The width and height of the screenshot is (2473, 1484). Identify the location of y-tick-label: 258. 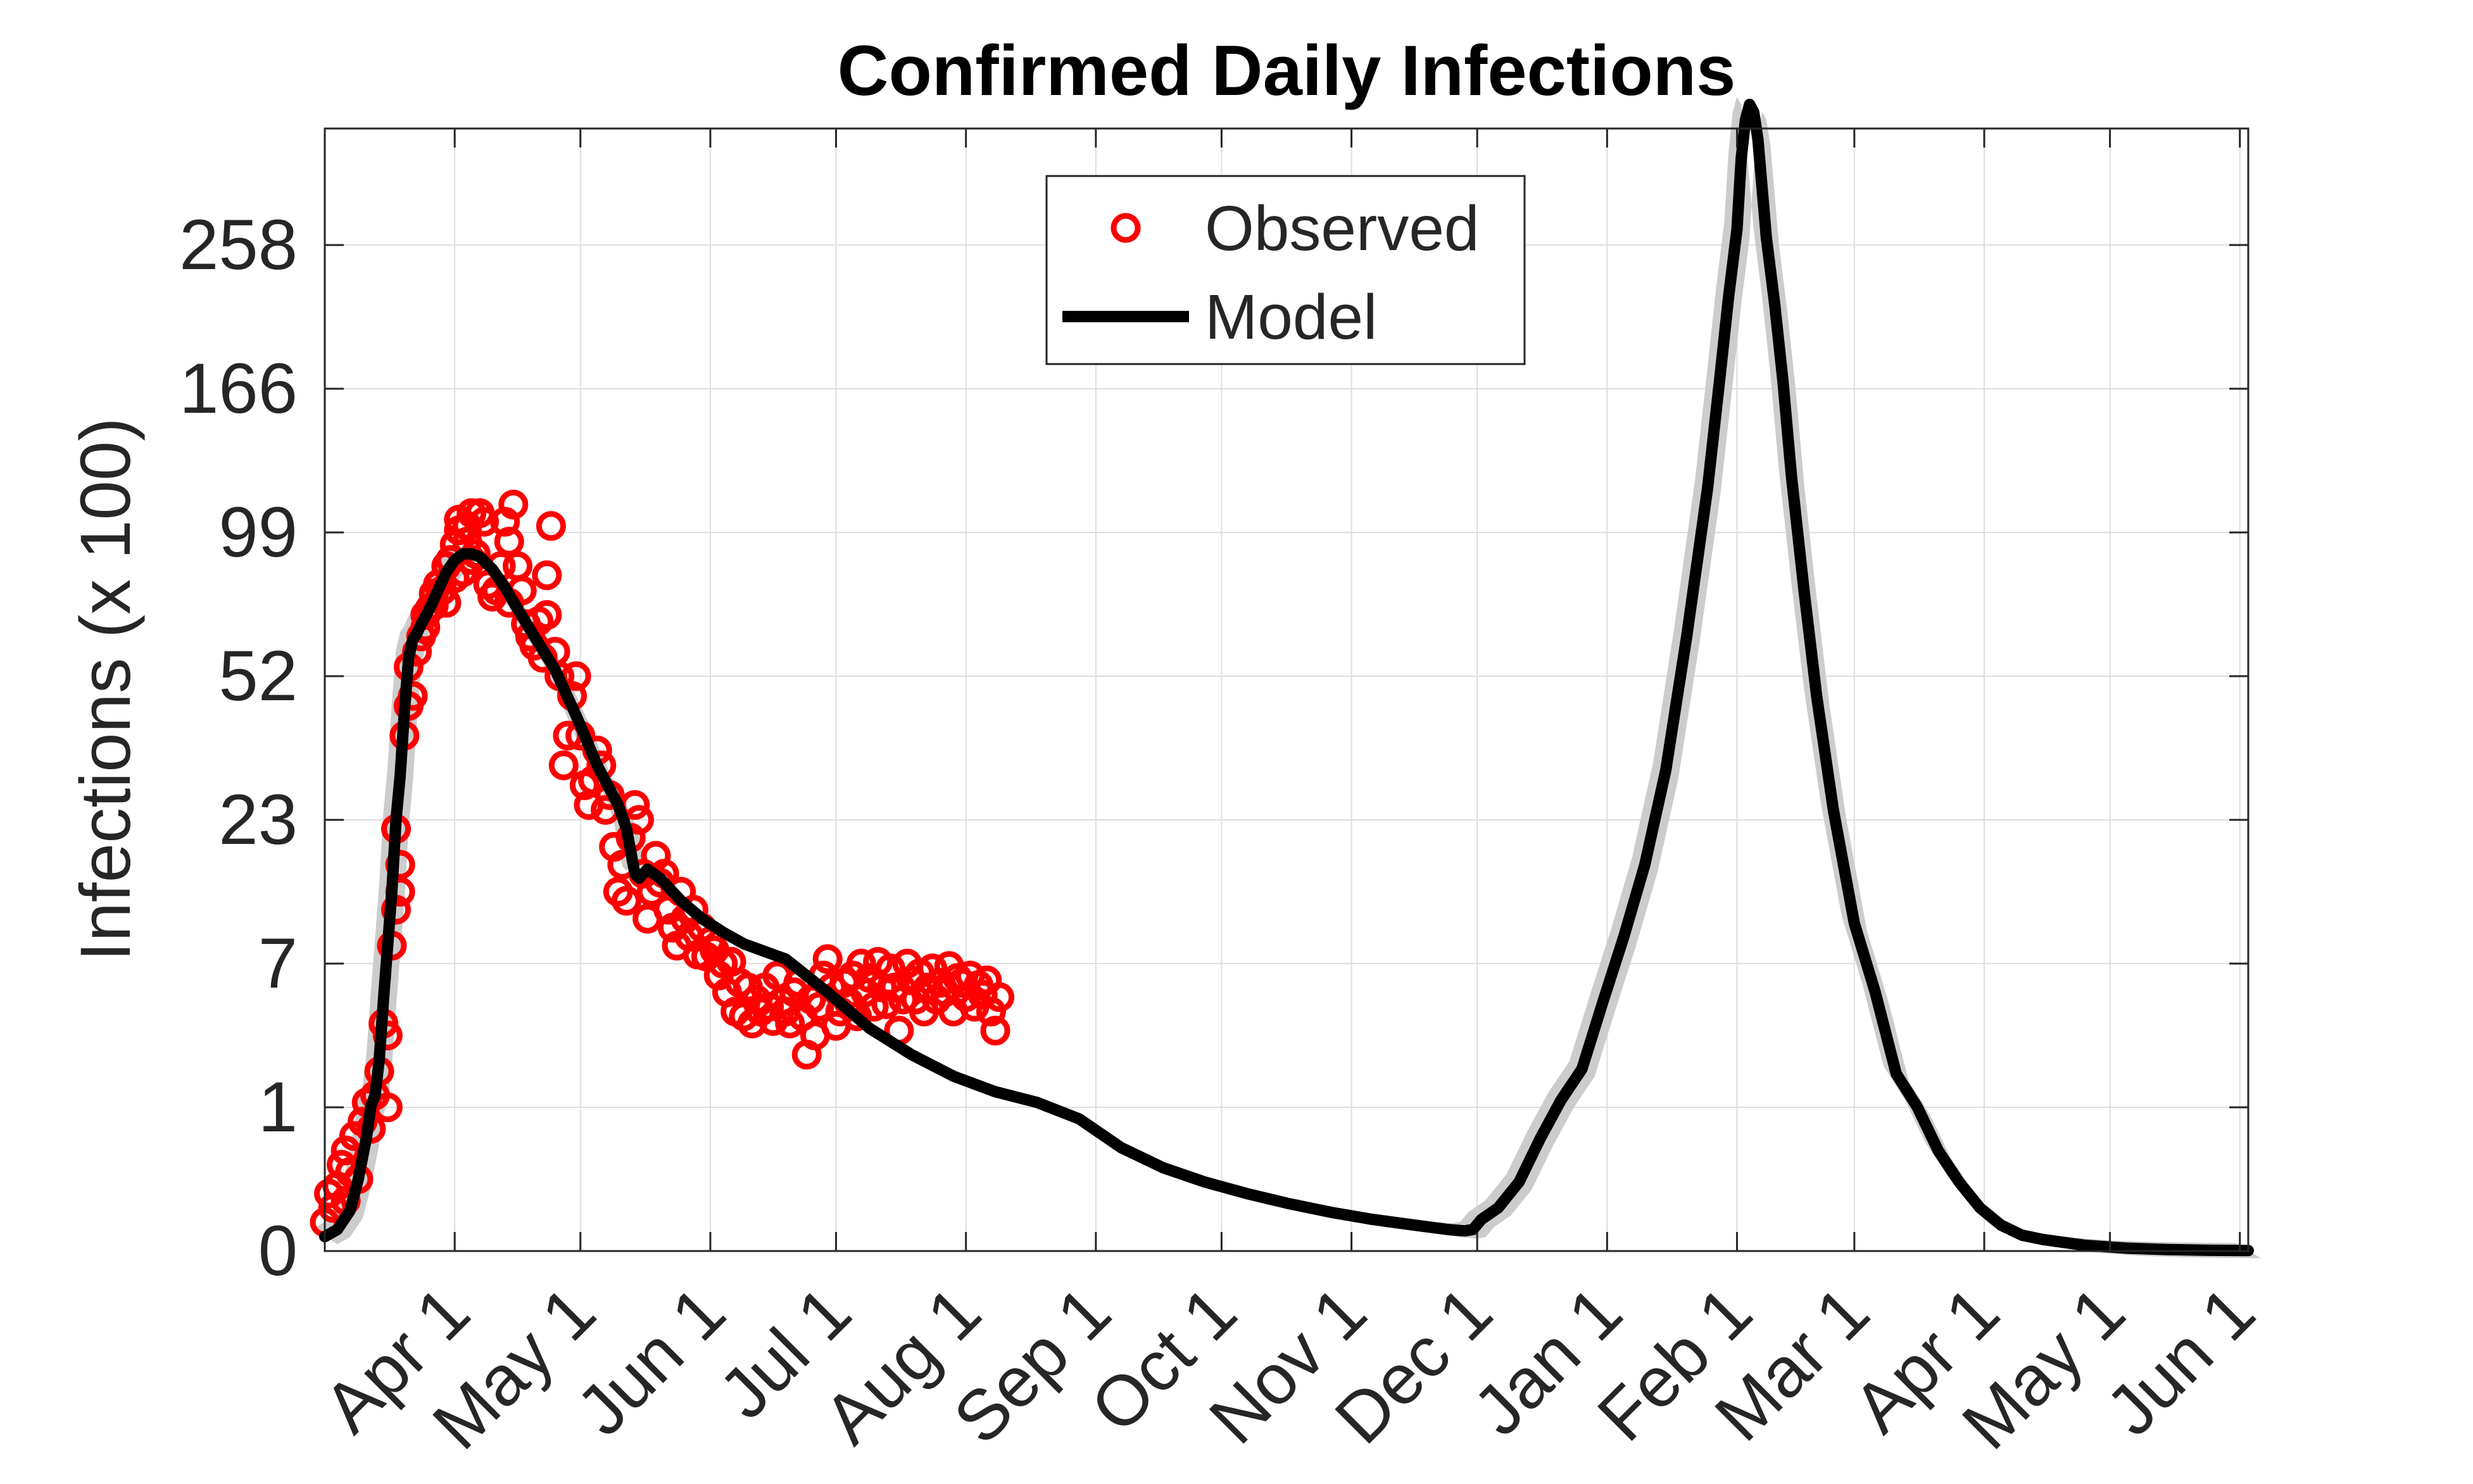
(238, 244).